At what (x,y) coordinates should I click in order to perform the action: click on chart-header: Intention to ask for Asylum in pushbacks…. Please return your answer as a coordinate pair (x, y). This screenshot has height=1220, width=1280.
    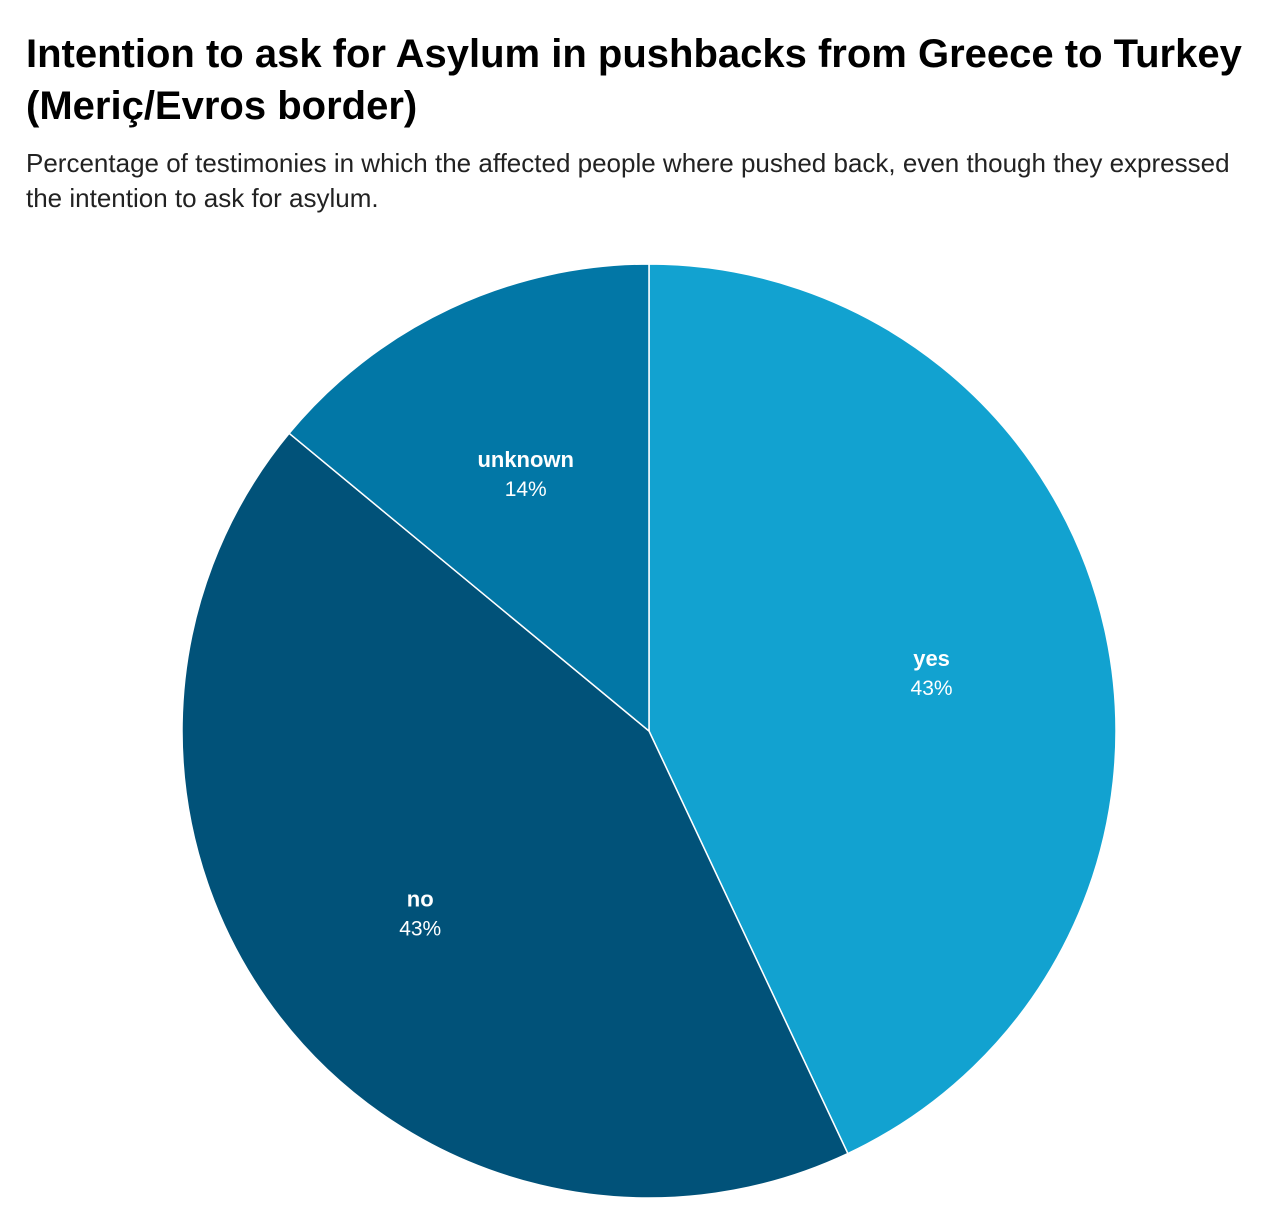
    Looking at the image, I should click on (641, 122).